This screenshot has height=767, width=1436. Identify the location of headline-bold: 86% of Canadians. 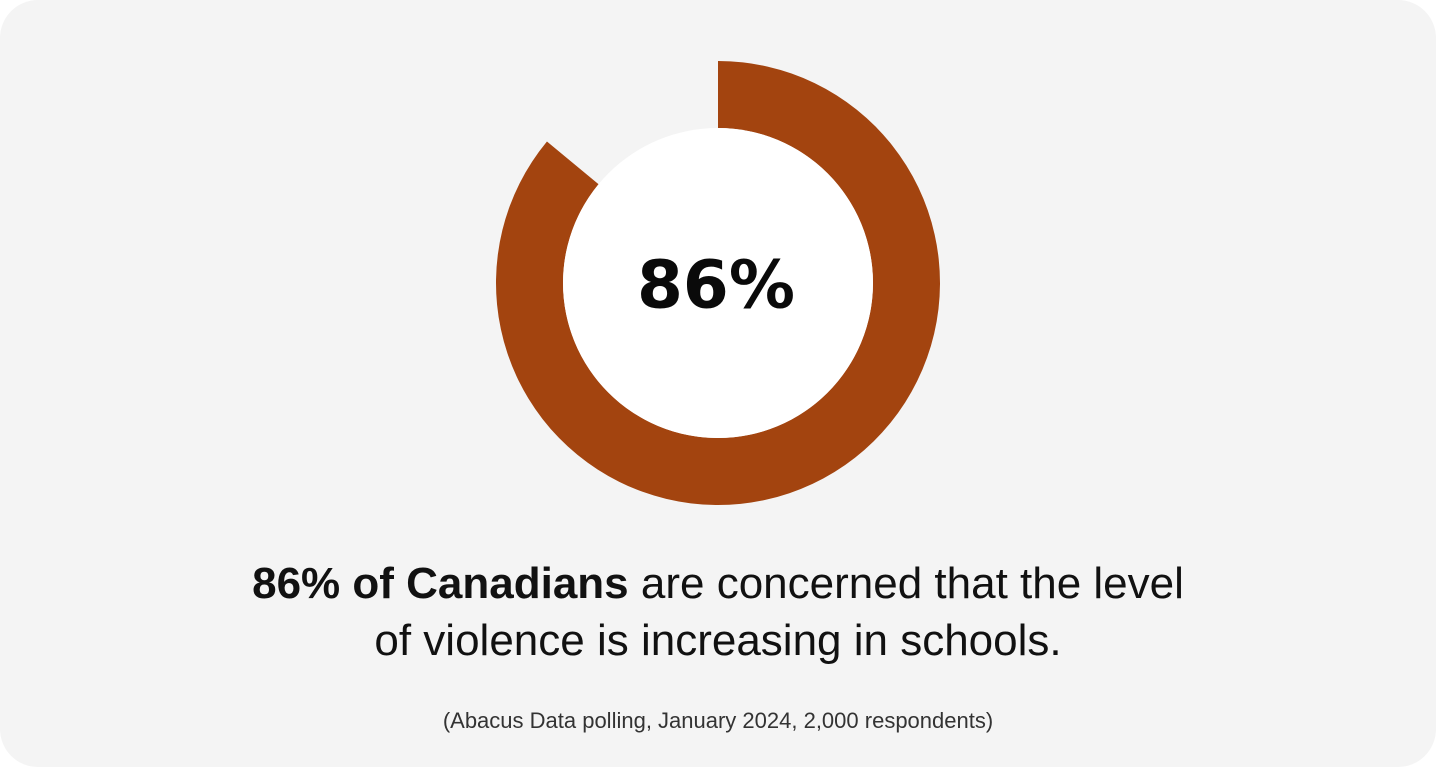
(440, 583).